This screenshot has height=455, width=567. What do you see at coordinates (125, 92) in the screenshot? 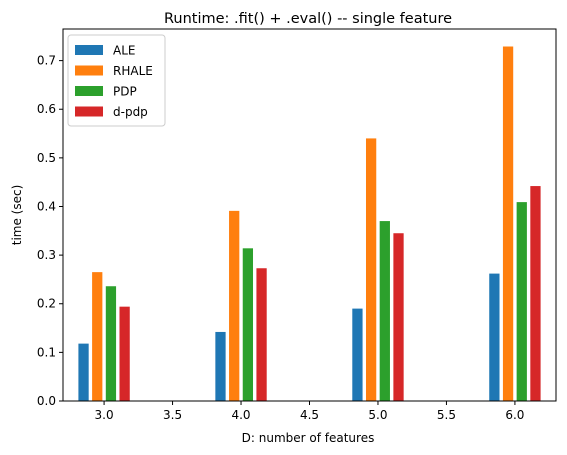
I see `legend-label-pdp: PDP` at bounding box center [125, 92].